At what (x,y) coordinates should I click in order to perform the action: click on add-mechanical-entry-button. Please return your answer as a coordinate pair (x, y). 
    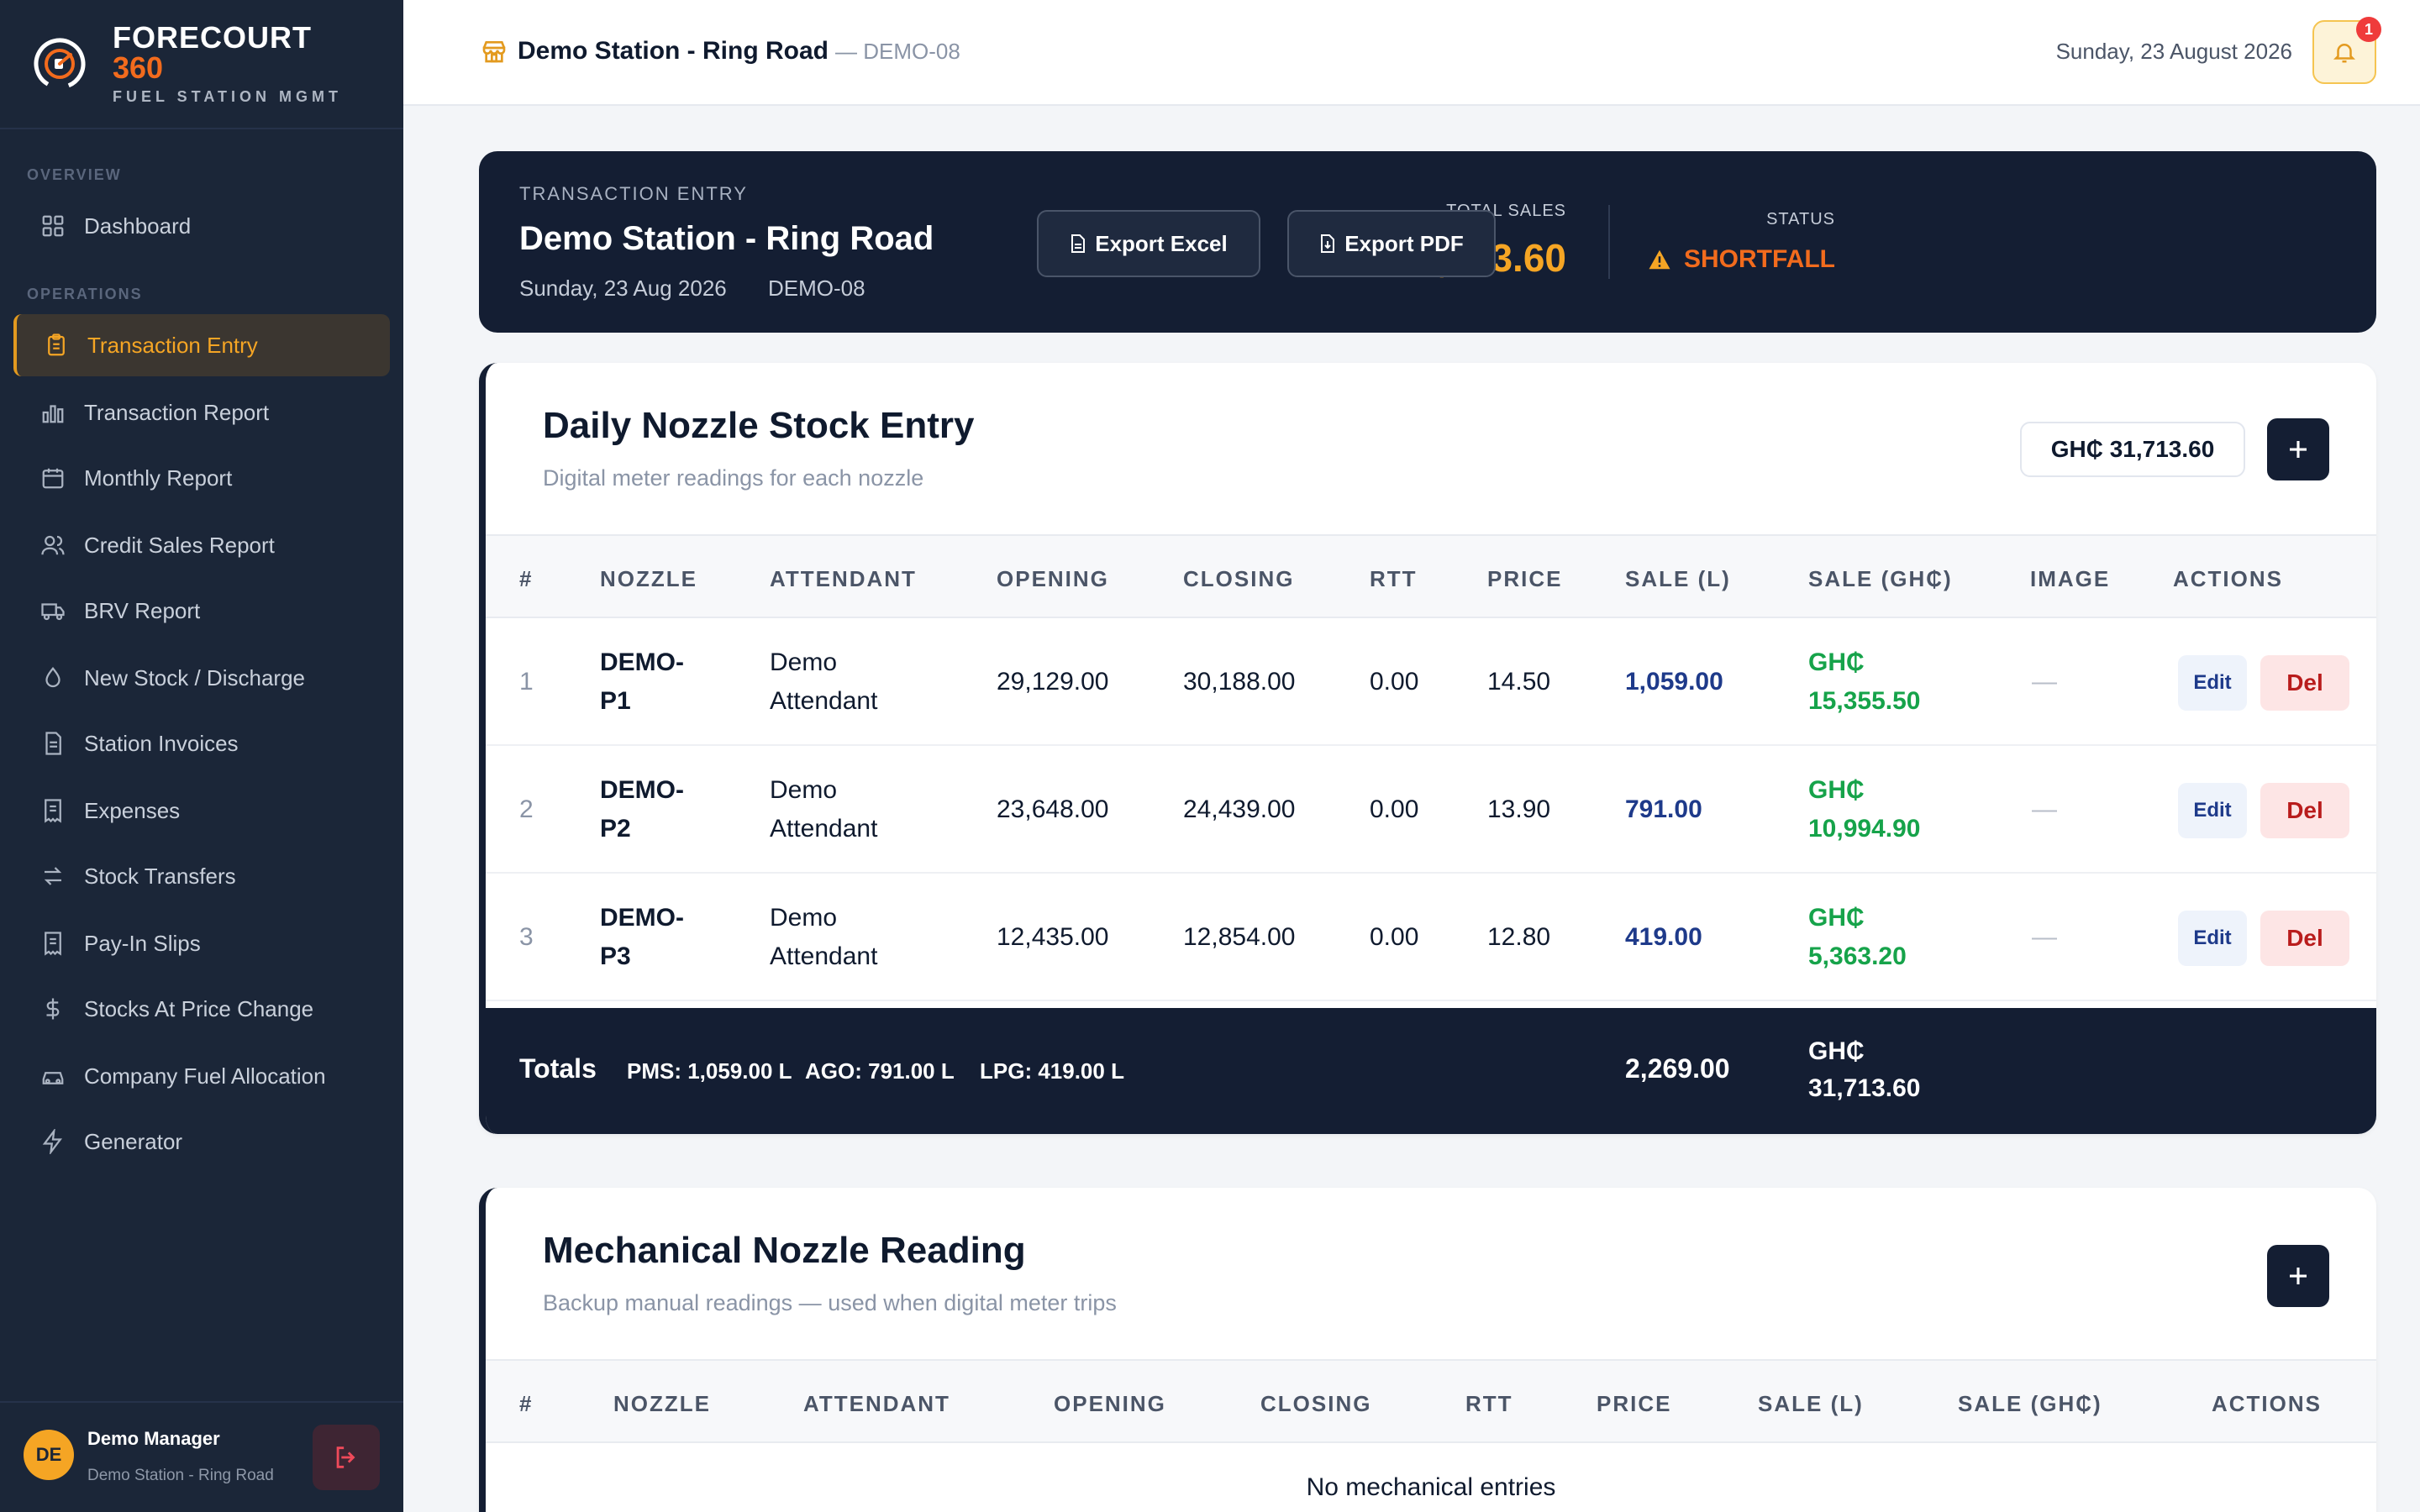
    Looking at the image, I should click on (2298, 1276).